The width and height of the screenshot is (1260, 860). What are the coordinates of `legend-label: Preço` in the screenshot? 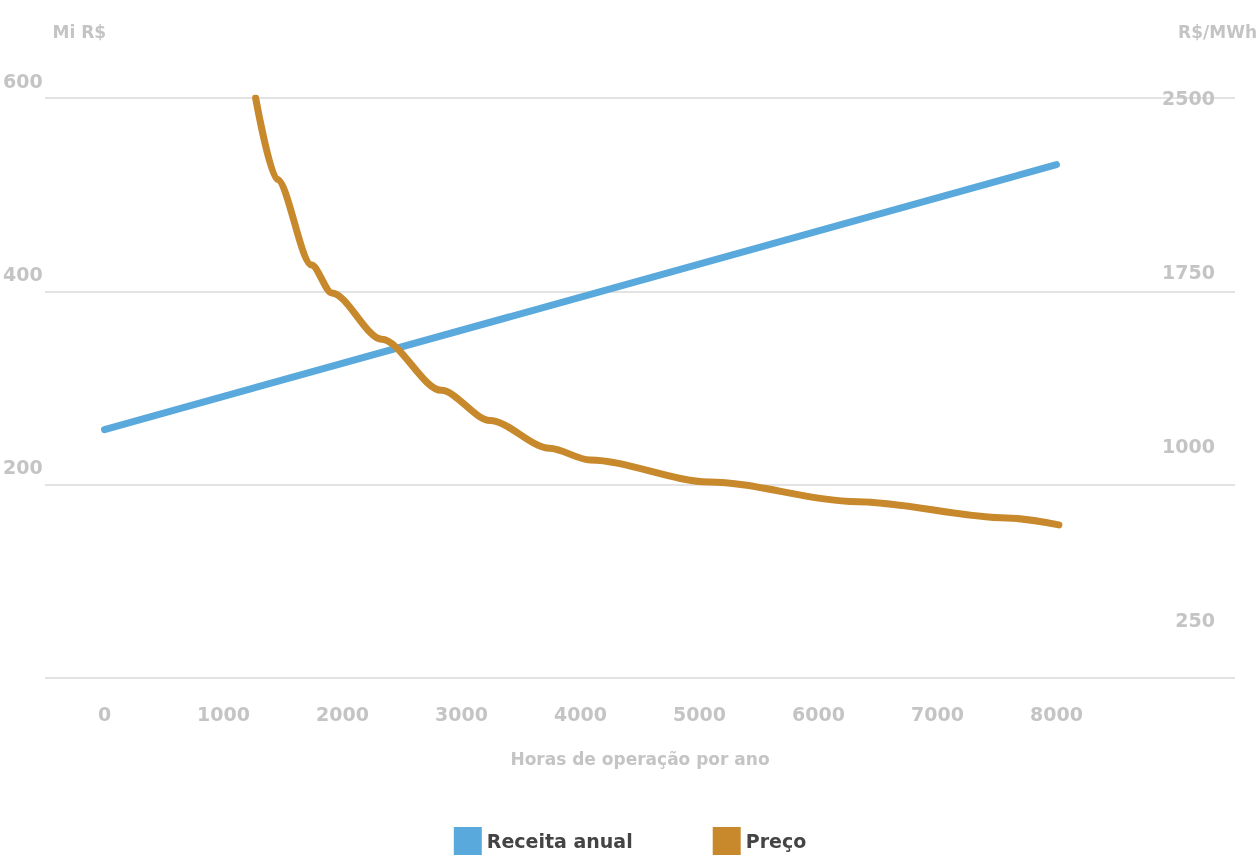 It's located at (776, 841).